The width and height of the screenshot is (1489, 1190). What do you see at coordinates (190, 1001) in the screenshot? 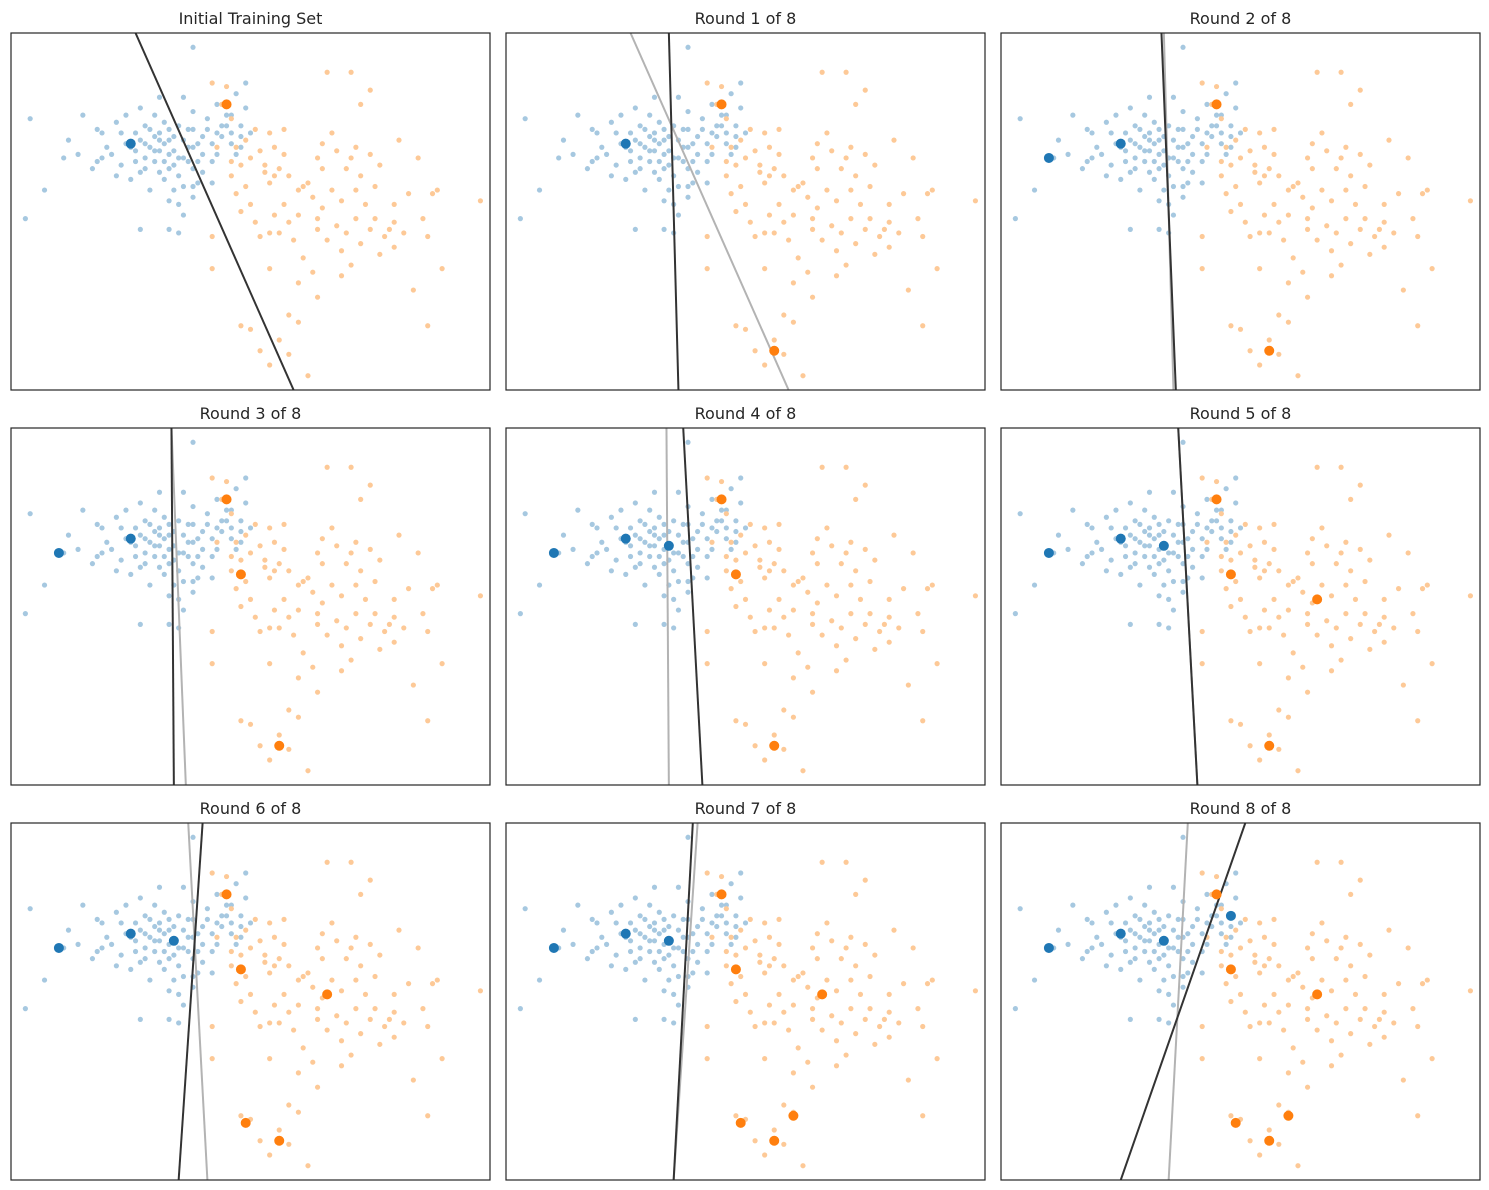
I see `decision-boundary` at bounding box center [190, 1001].